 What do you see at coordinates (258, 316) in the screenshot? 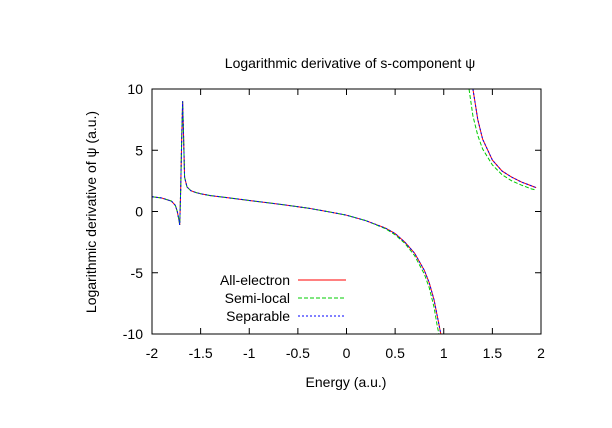
I see `legend-label-separable: Separable` at bounding box center [258, 316].